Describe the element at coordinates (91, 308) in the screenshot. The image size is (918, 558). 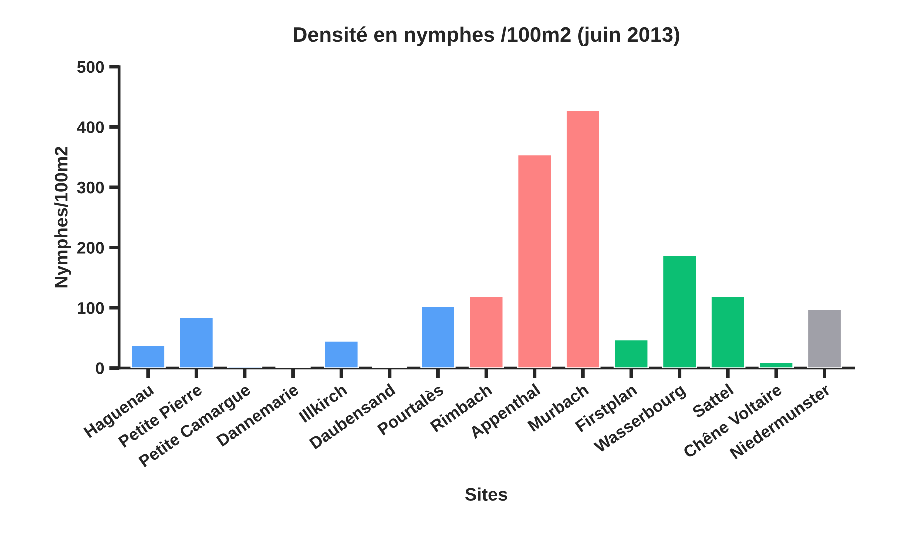
I see `y-tick-label: 100` at that location.